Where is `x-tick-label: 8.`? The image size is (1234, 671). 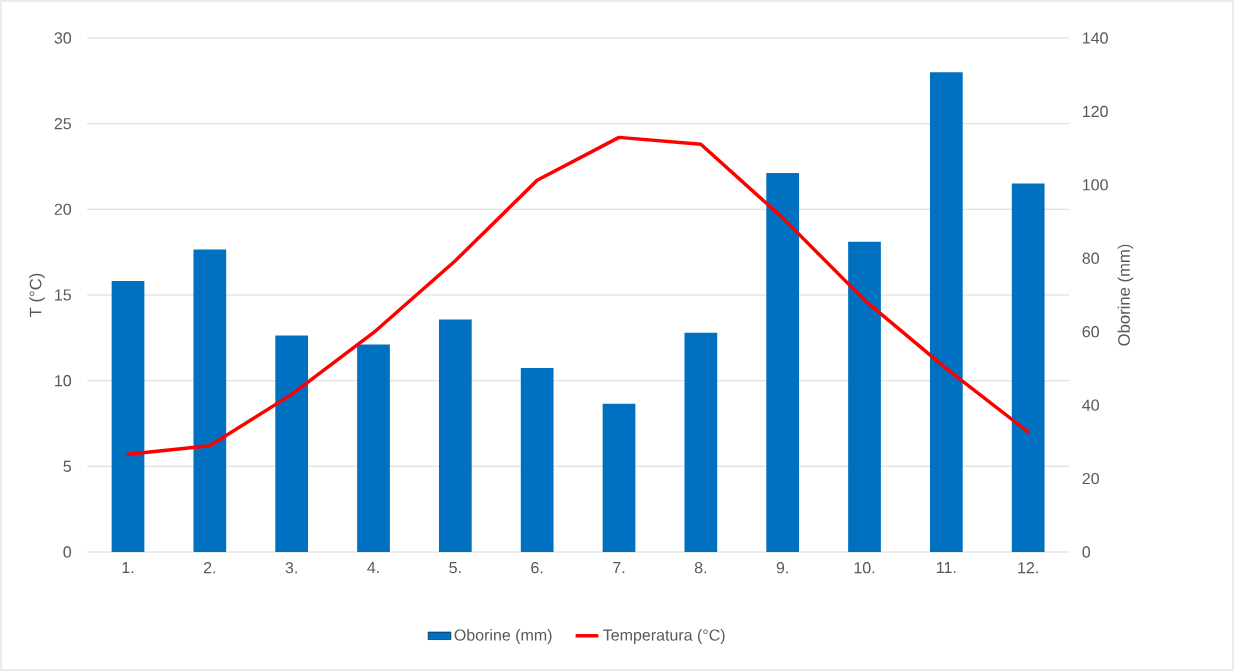
x-tick-label: 8. is located at coordinates (700, 568).